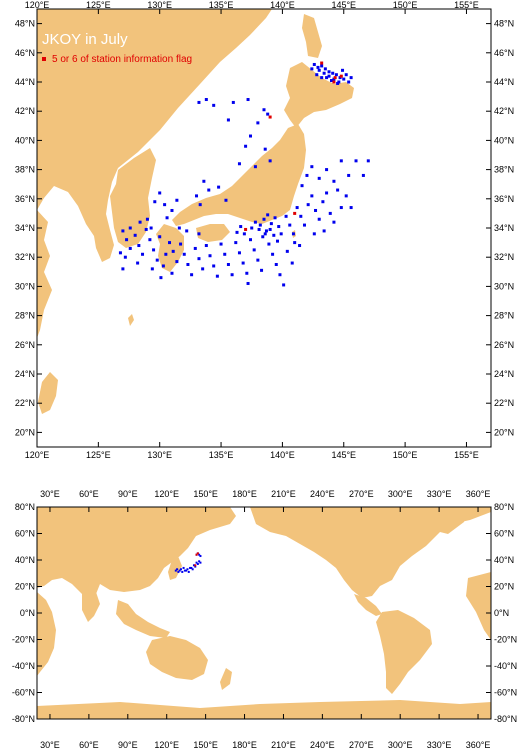  I want to click on y-tick-label-left: 30°N, so click(25, 286).